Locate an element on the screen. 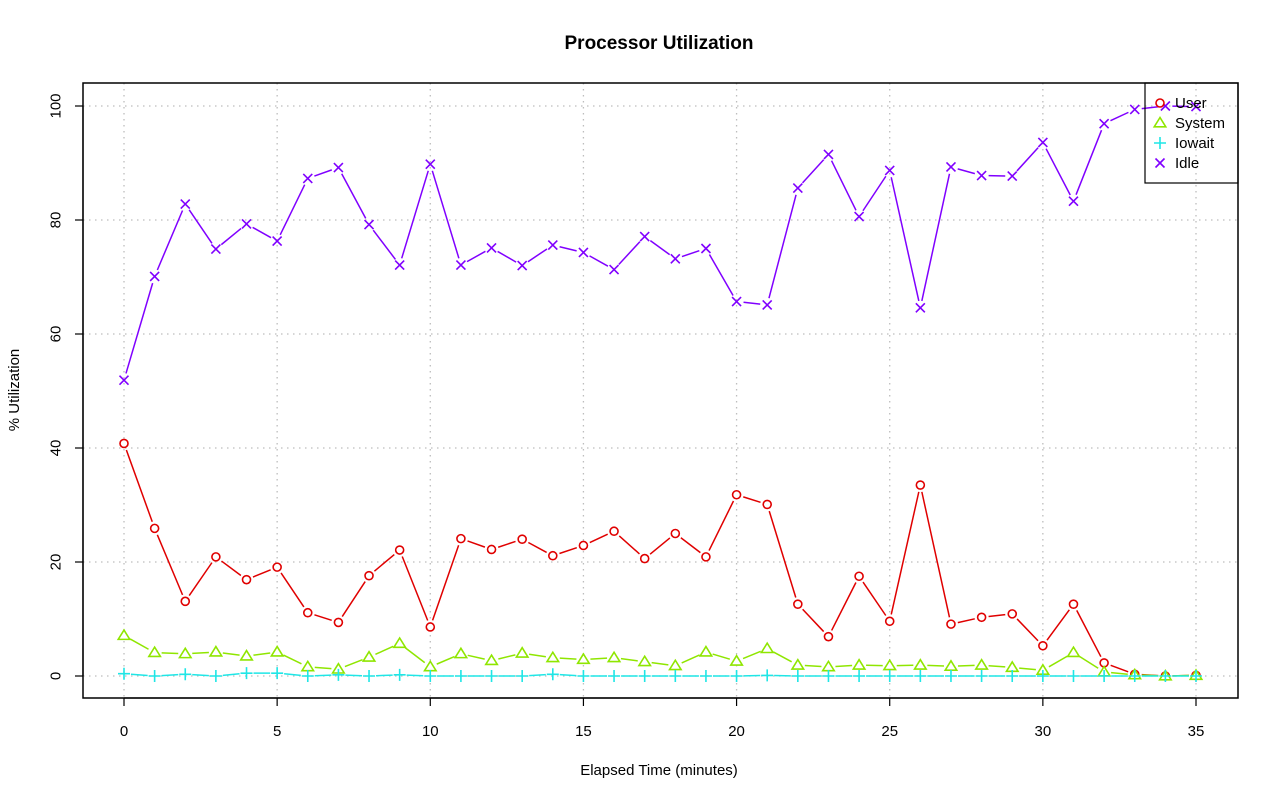 The image size is (1280, 801). legend-box is located at coordinates (1191, 133).